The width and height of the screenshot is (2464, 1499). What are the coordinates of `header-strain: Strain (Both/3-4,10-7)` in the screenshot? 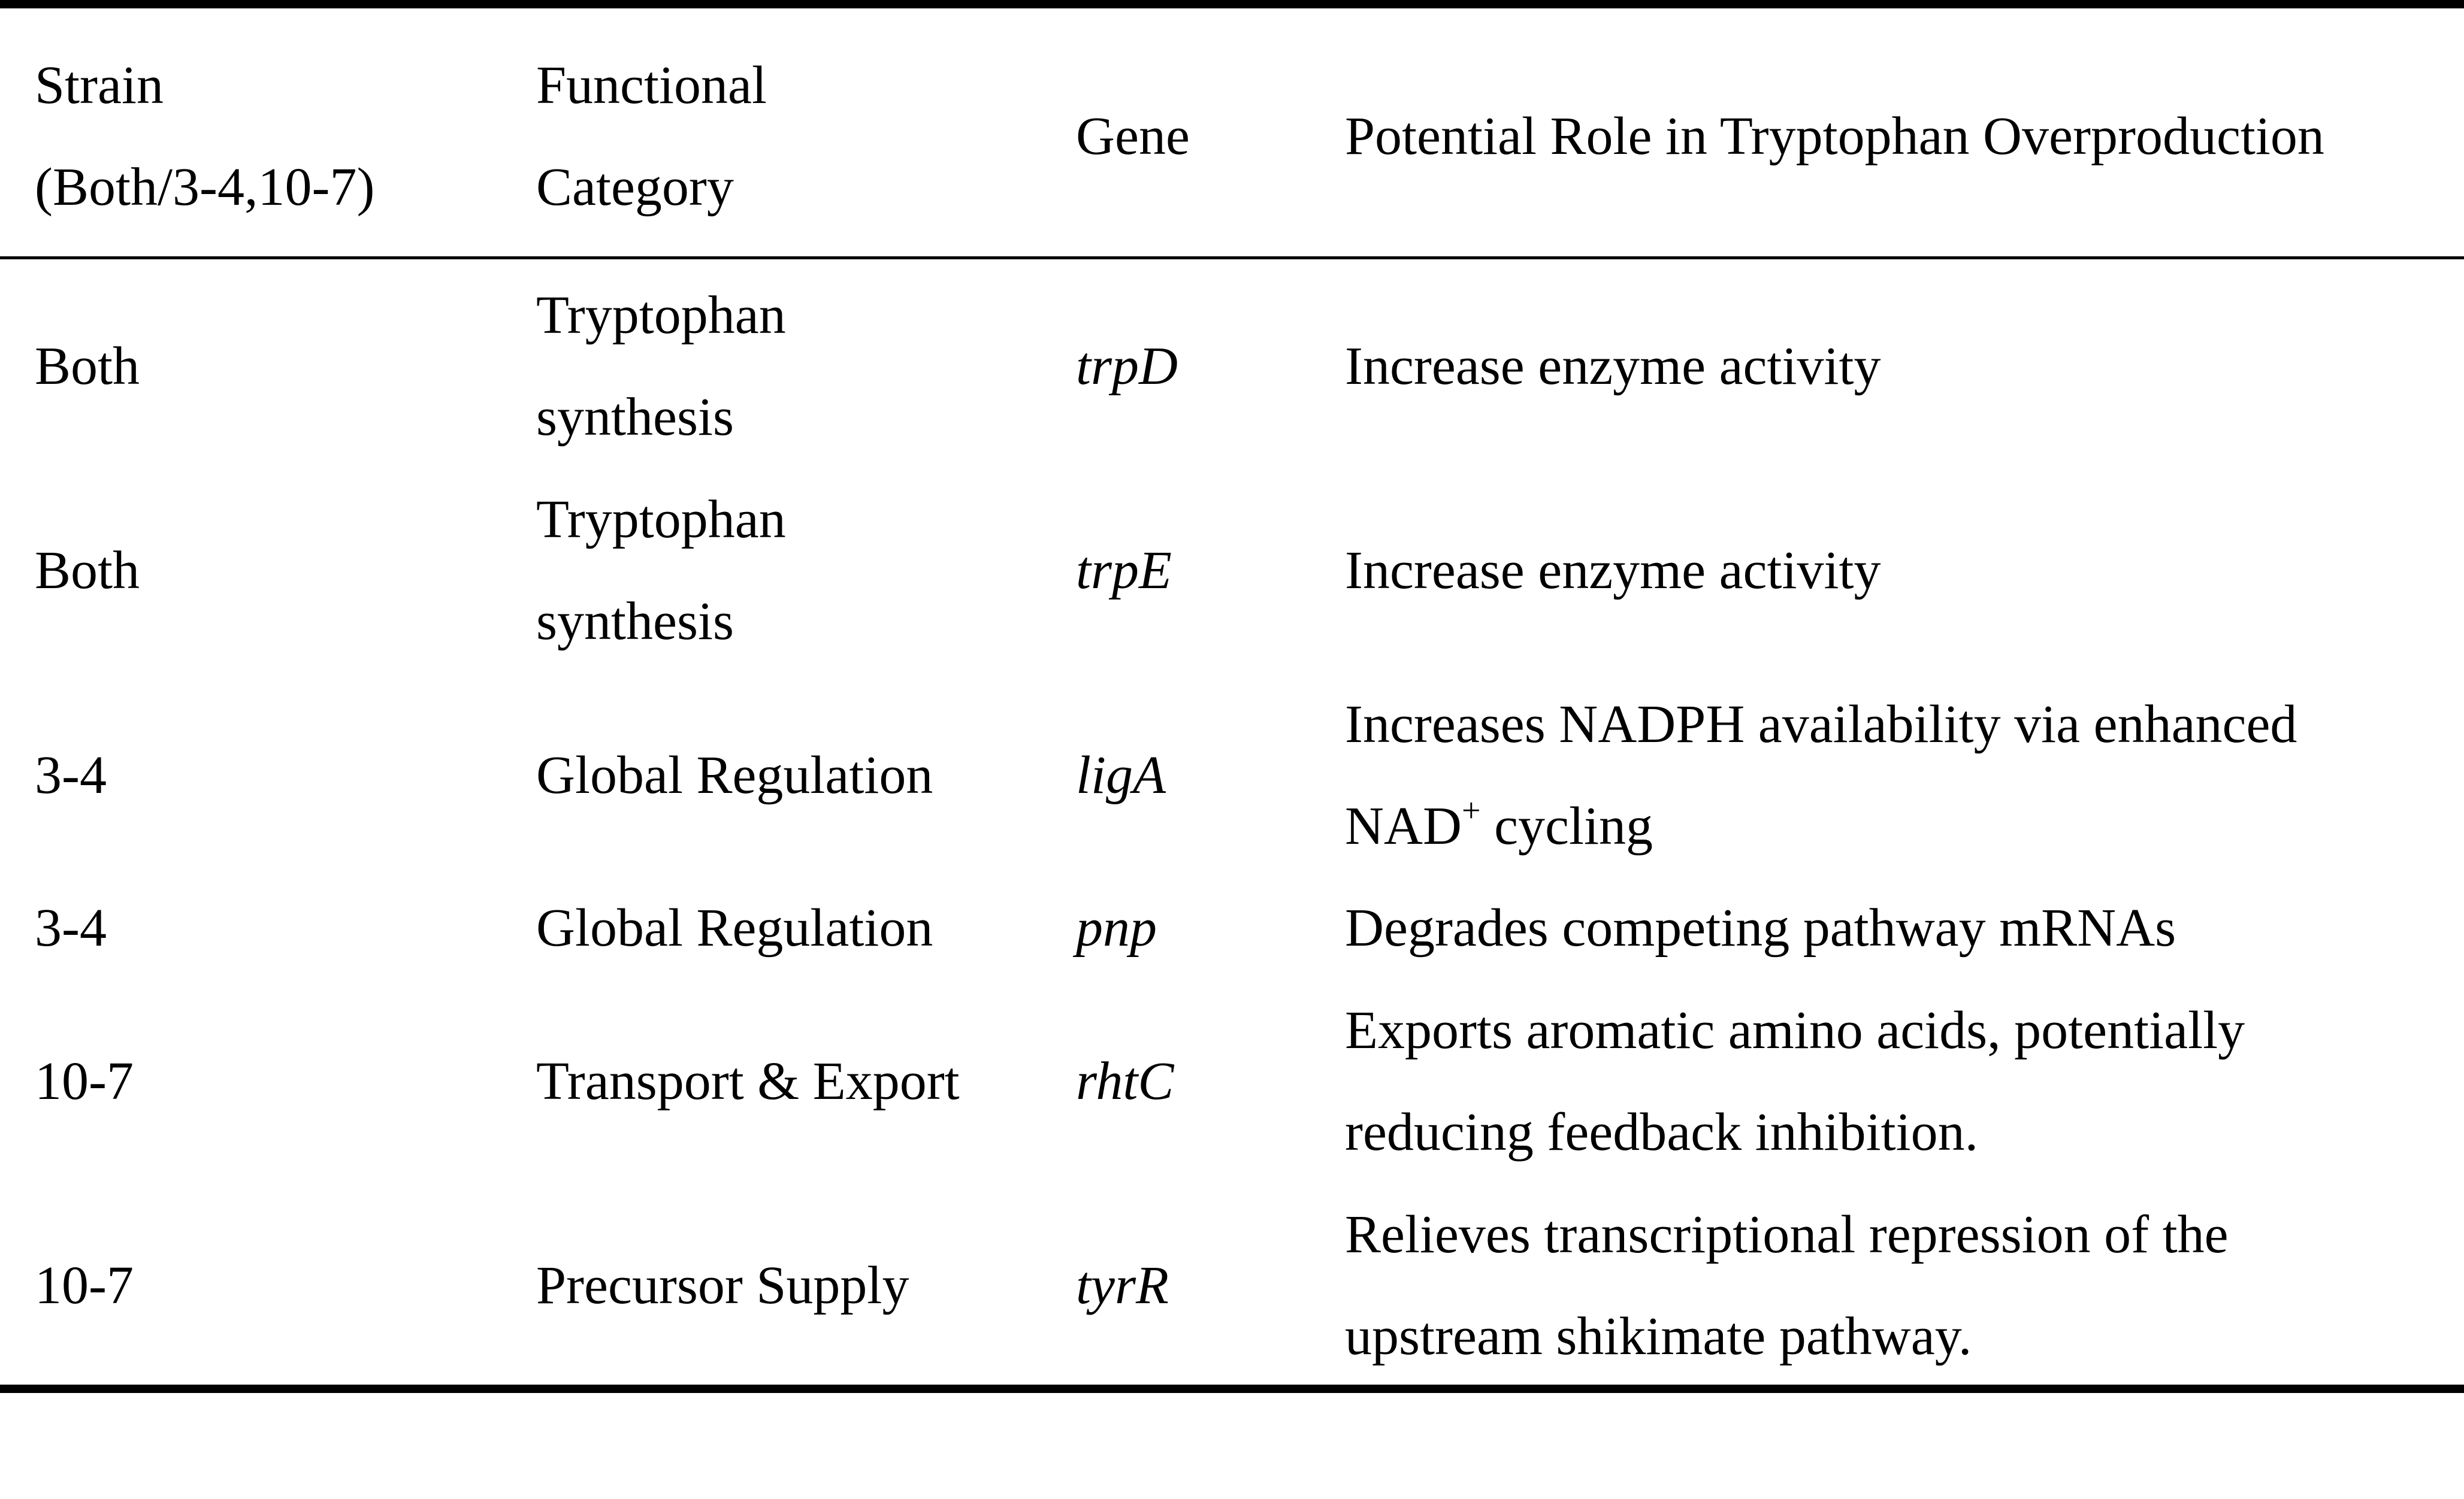 It's located at (204, 136).